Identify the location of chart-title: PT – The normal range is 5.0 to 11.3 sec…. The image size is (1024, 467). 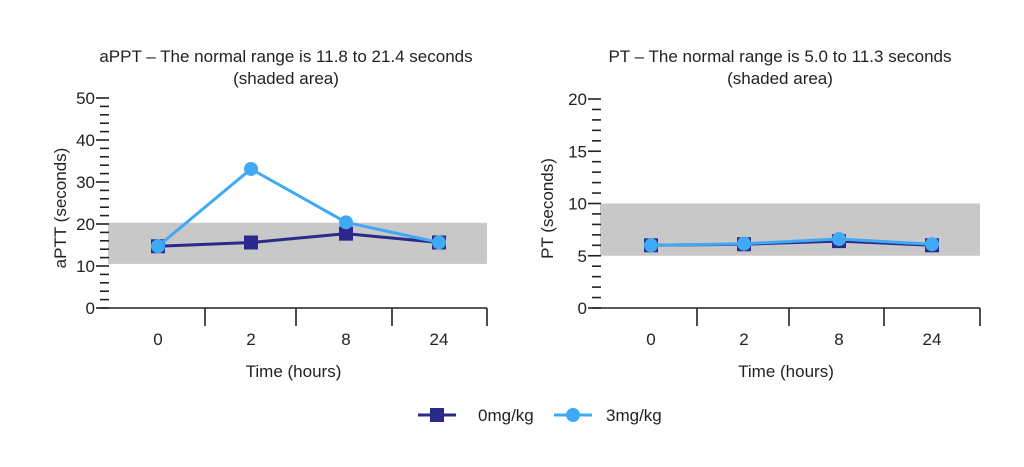
(779, 56).